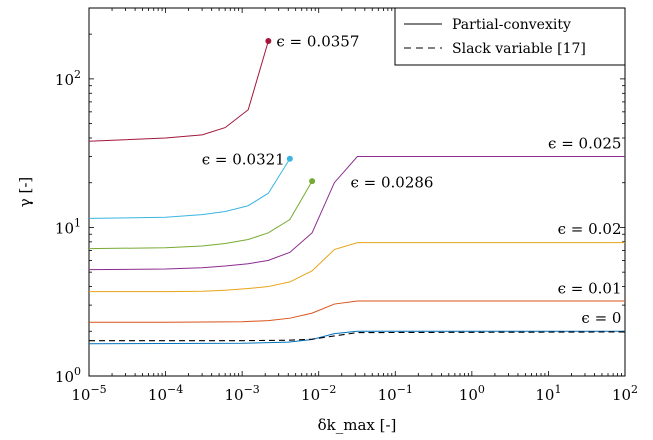  I want to click on x-tick-label: 10¹, so click(548, 393).